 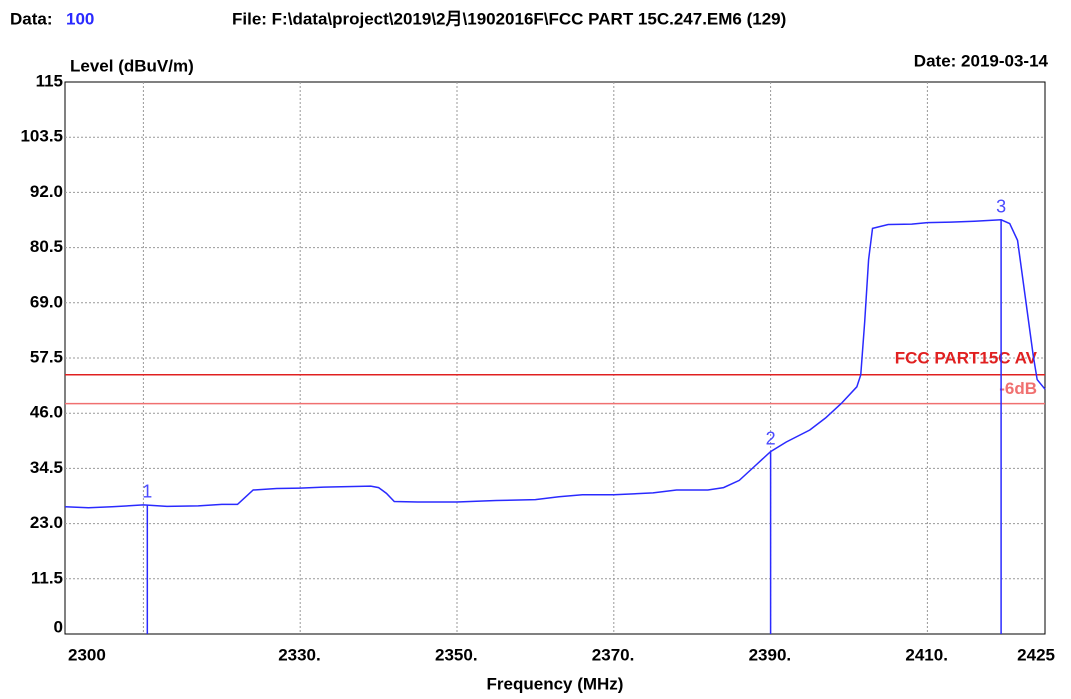 I want to click on y-axis-label: Level (dBuV/m), so click(x=132, y=65).